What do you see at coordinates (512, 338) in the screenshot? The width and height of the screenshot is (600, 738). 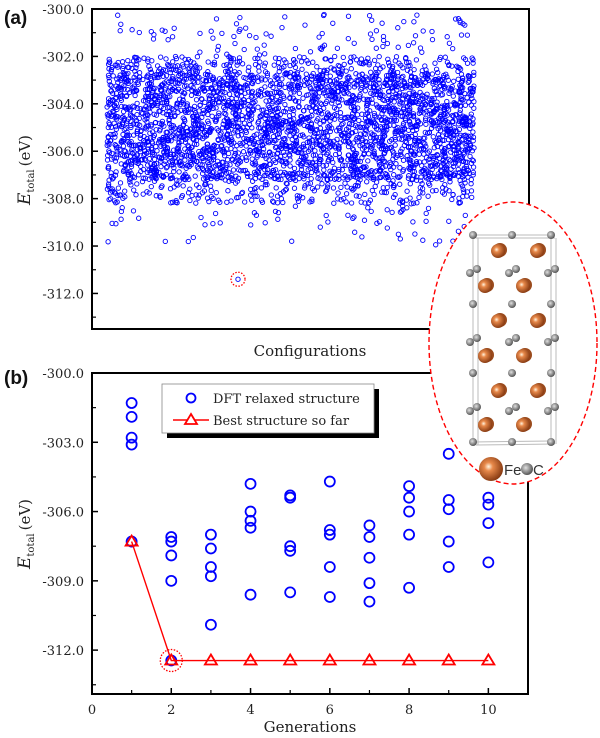 I see `crystal-cell` at bounding box center [512, 338].